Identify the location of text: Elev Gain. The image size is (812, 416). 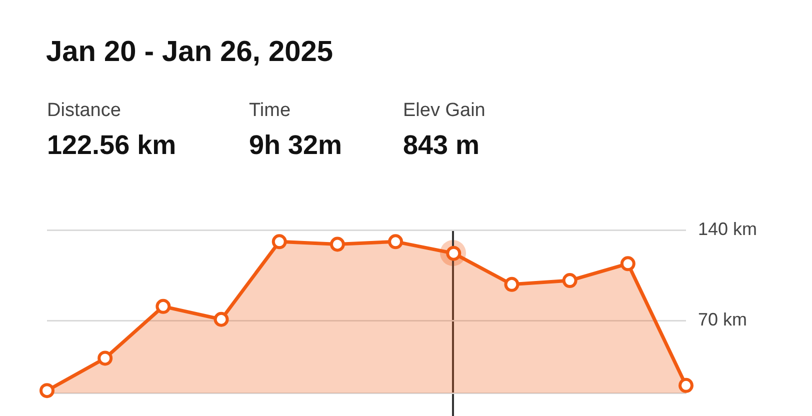
(444, 111).